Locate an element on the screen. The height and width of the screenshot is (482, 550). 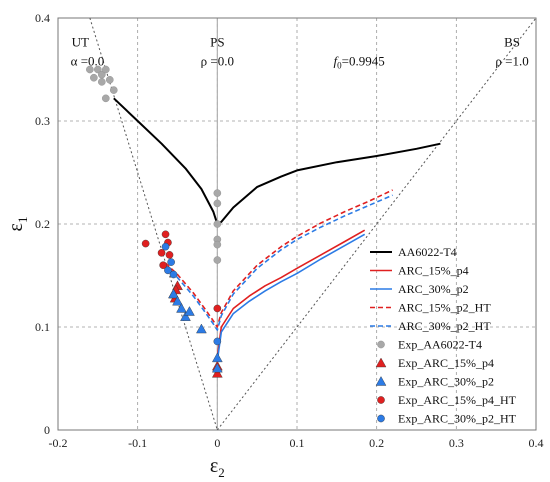
legend-label: Exp_ARC_30%_p2 is located at coordinates (446, 382).